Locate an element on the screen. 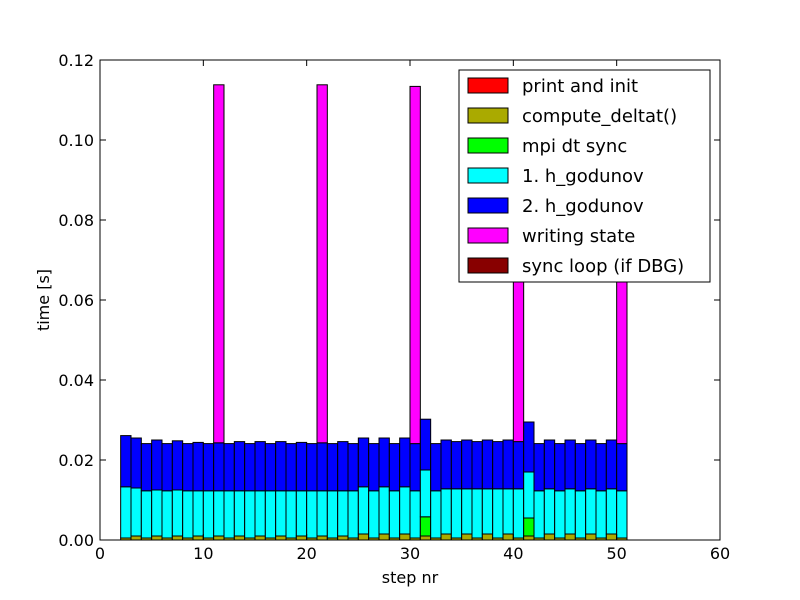  x-tick-label: 50 is located at coordinates (616, 553).